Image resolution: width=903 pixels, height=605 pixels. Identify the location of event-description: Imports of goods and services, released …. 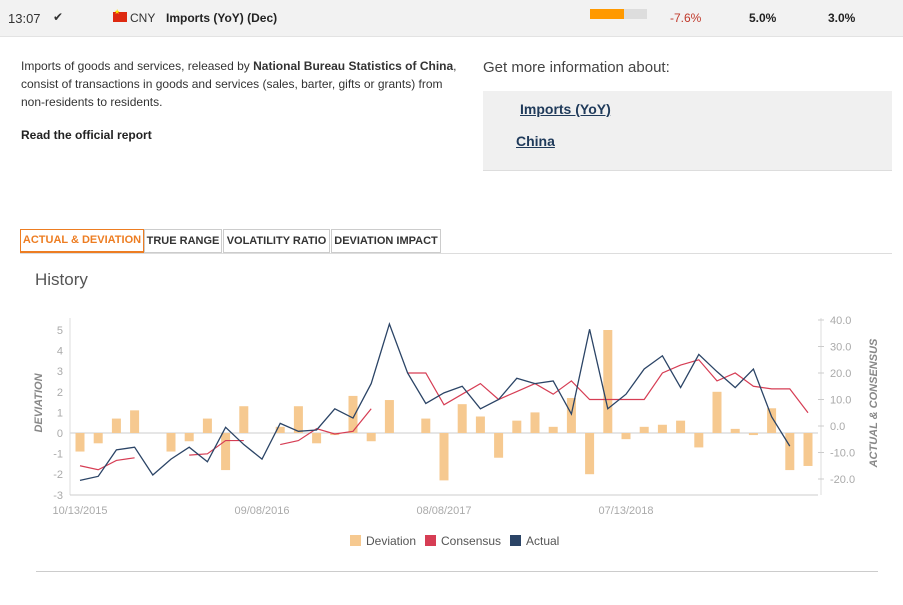
(239, 84).